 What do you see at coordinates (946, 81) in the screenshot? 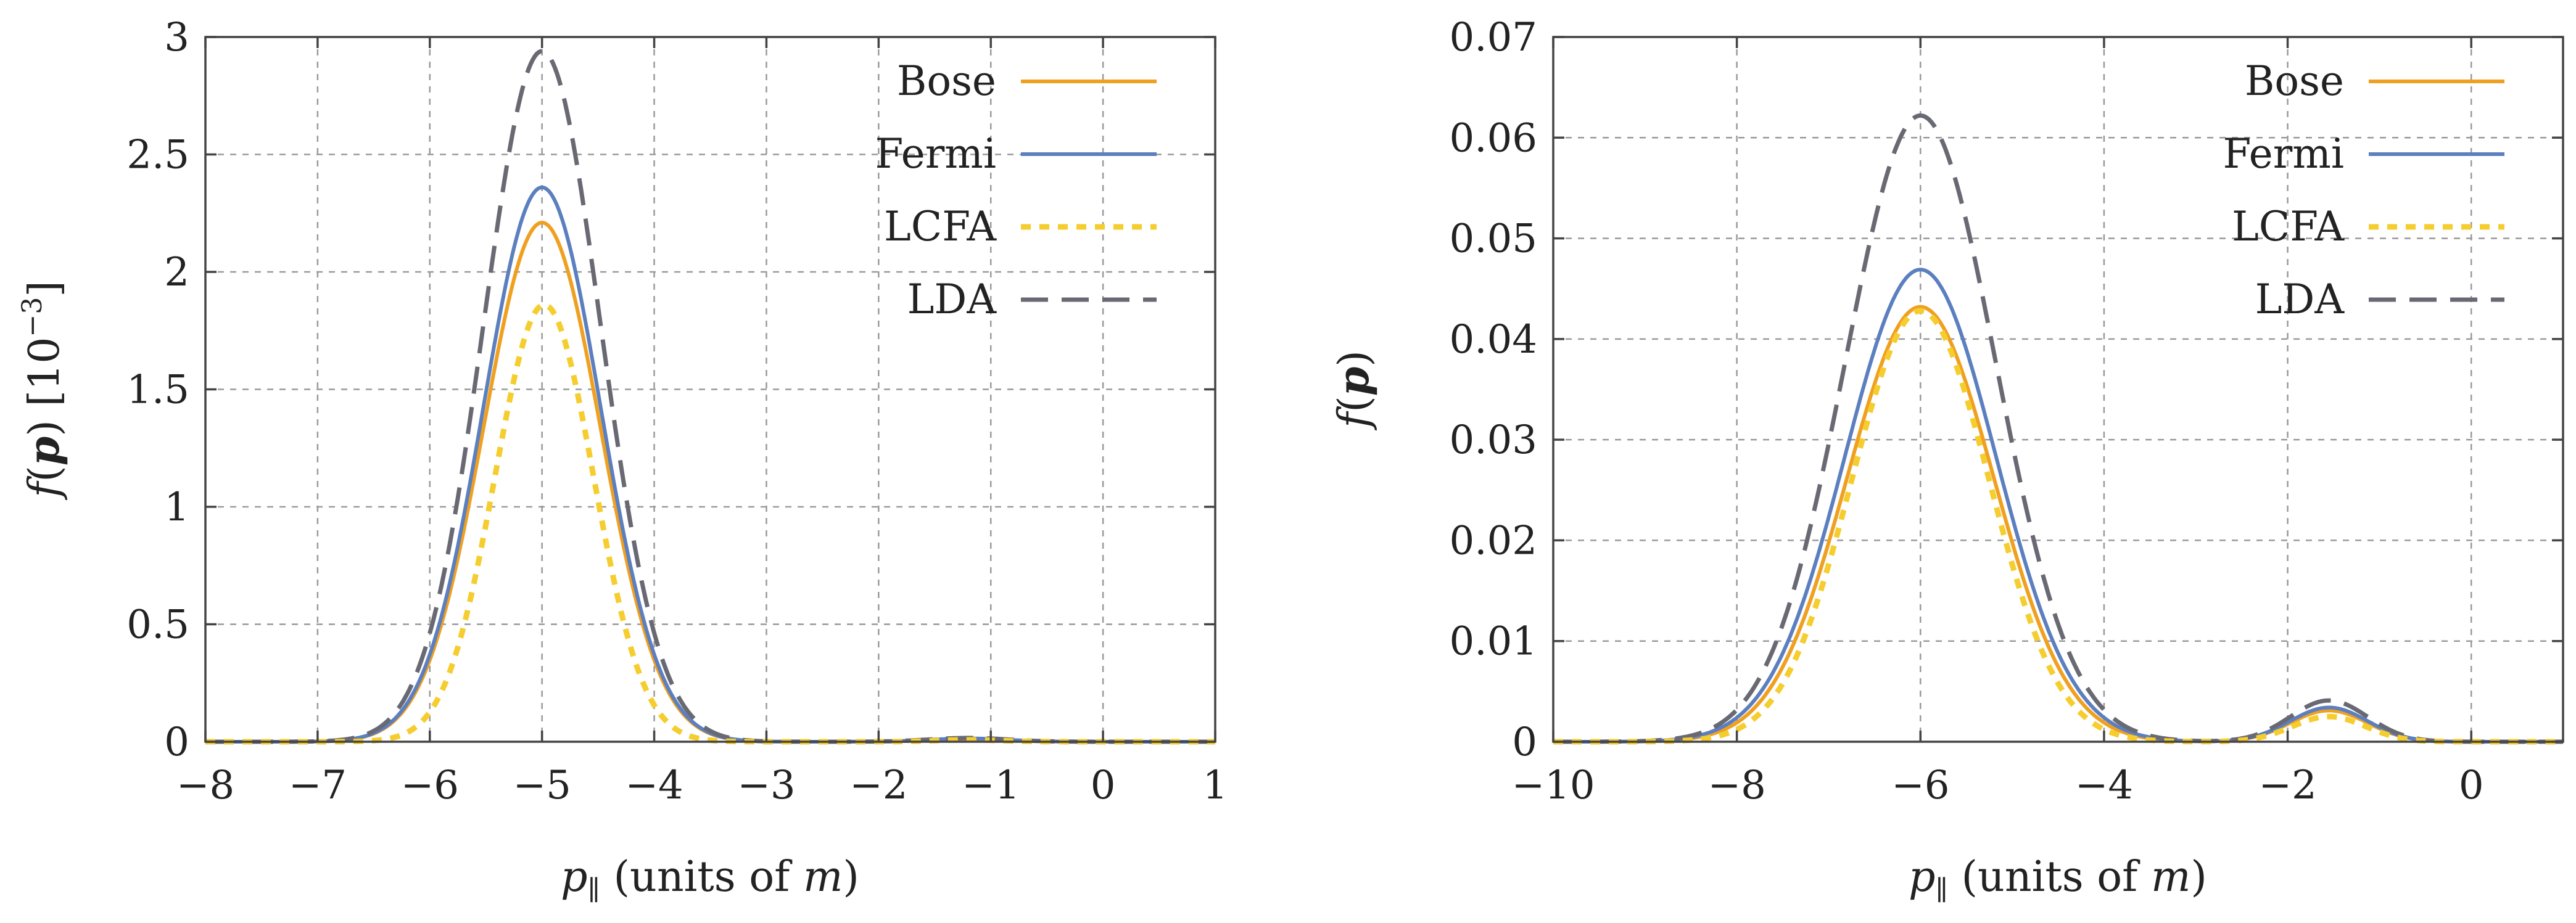
I see `left-legend-label-bose: Bose` at bounding box center [946, 81].